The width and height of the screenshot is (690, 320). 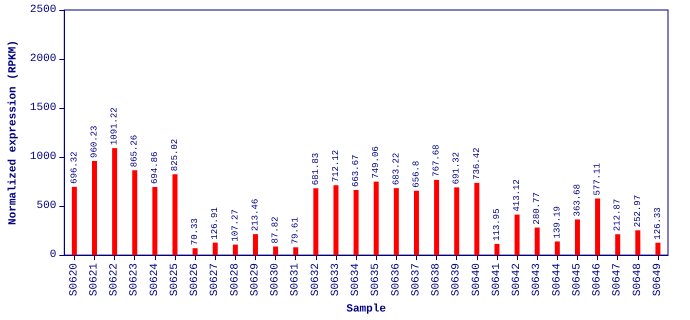 What do you see at coordinates (174, 279) in the screenshot?
I see `x-tick-label: S0625` at bounding box center [174, 279].